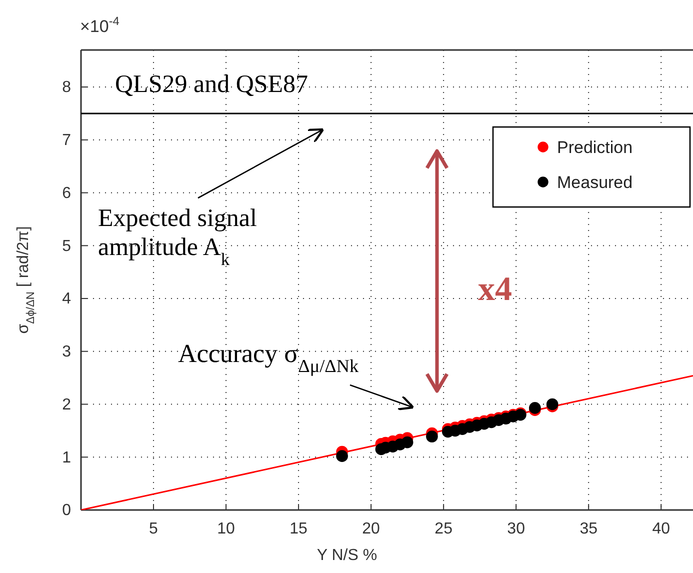 The image size is (693, 573). Describe the element at coordinates (269, 357) in the screenshot. I see `annotation: Accuracy σ$_{Δμ/ΔNk}$` at that location.